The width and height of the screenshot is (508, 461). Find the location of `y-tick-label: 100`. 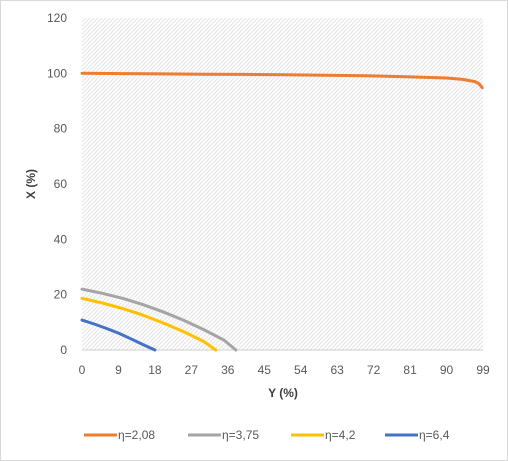

y-tick-label: 100 is located at coordinates (57, 73).